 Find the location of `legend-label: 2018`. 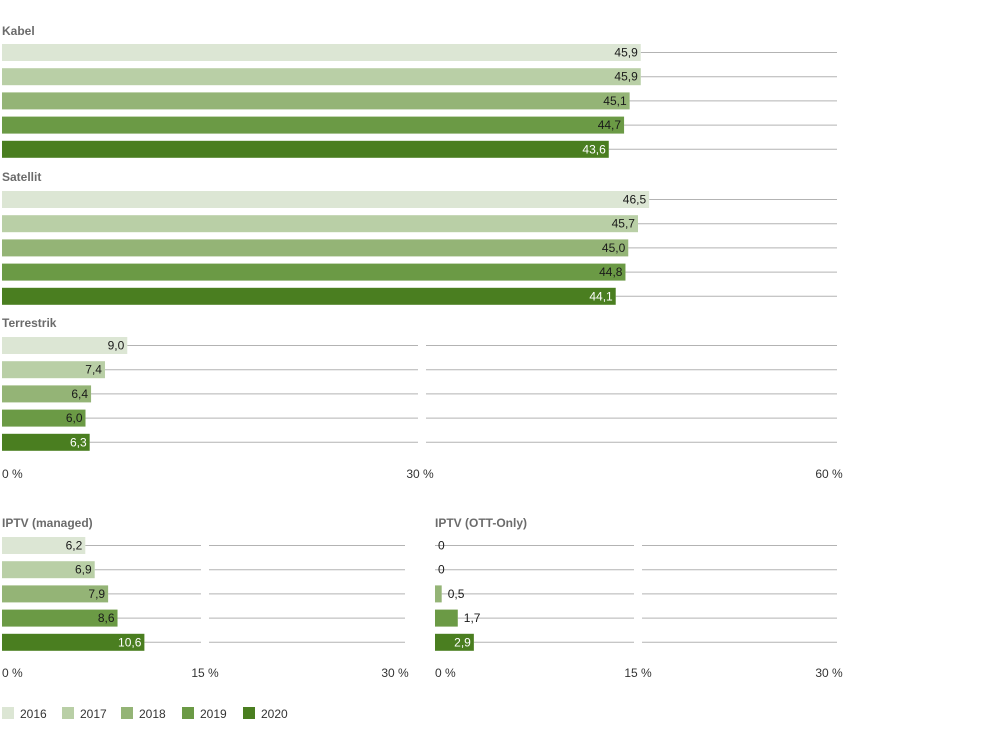

legend-label: 2018 is located at coordinates (152, 714).